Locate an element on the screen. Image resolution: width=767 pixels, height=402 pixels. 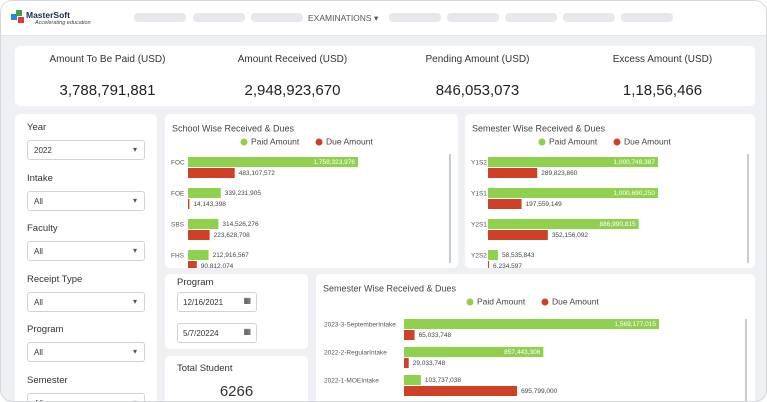
chart-title: School Wise Received & Dues is located at coordinates (233, 128).